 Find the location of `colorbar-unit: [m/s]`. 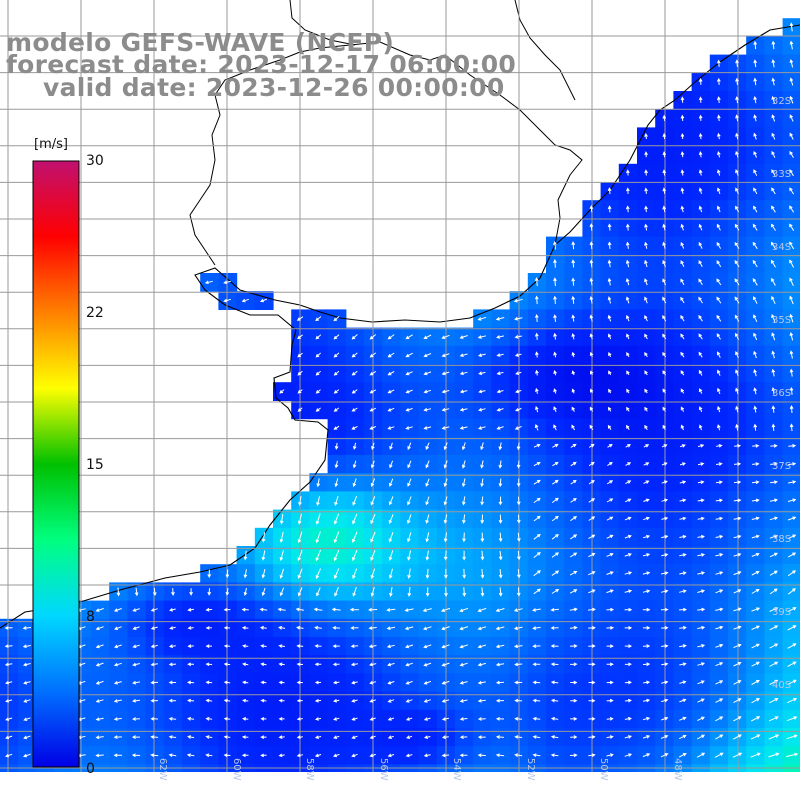

colorbar-unit: [m/s] is located at coordinates (51, 144).